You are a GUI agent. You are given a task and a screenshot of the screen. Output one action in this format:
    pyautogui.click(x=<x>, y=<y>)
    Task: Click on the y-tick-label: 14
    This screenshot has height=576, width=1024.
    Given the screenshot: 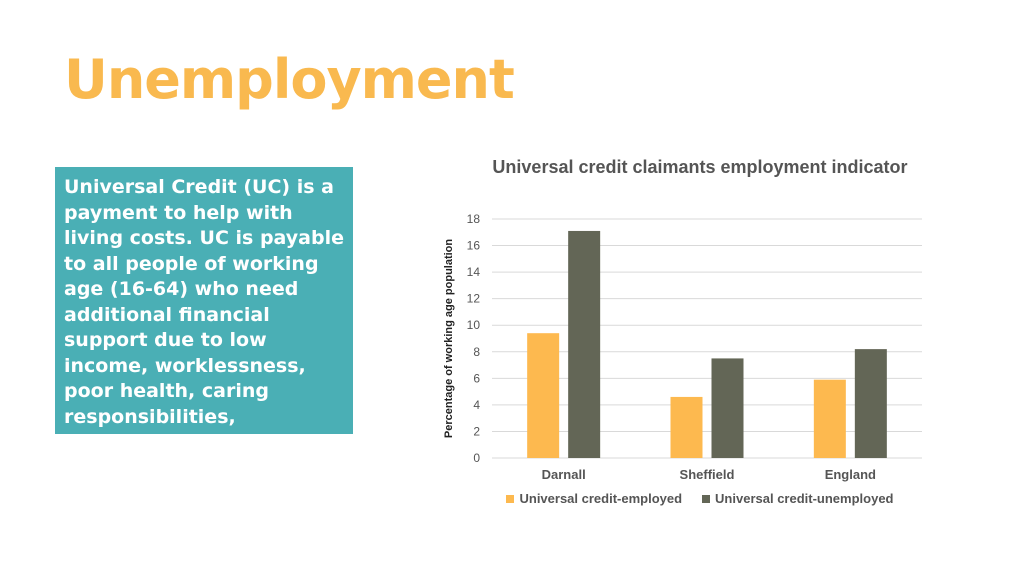 What is the action you would take?
    pyautogui.click(x=474, y=272)
    